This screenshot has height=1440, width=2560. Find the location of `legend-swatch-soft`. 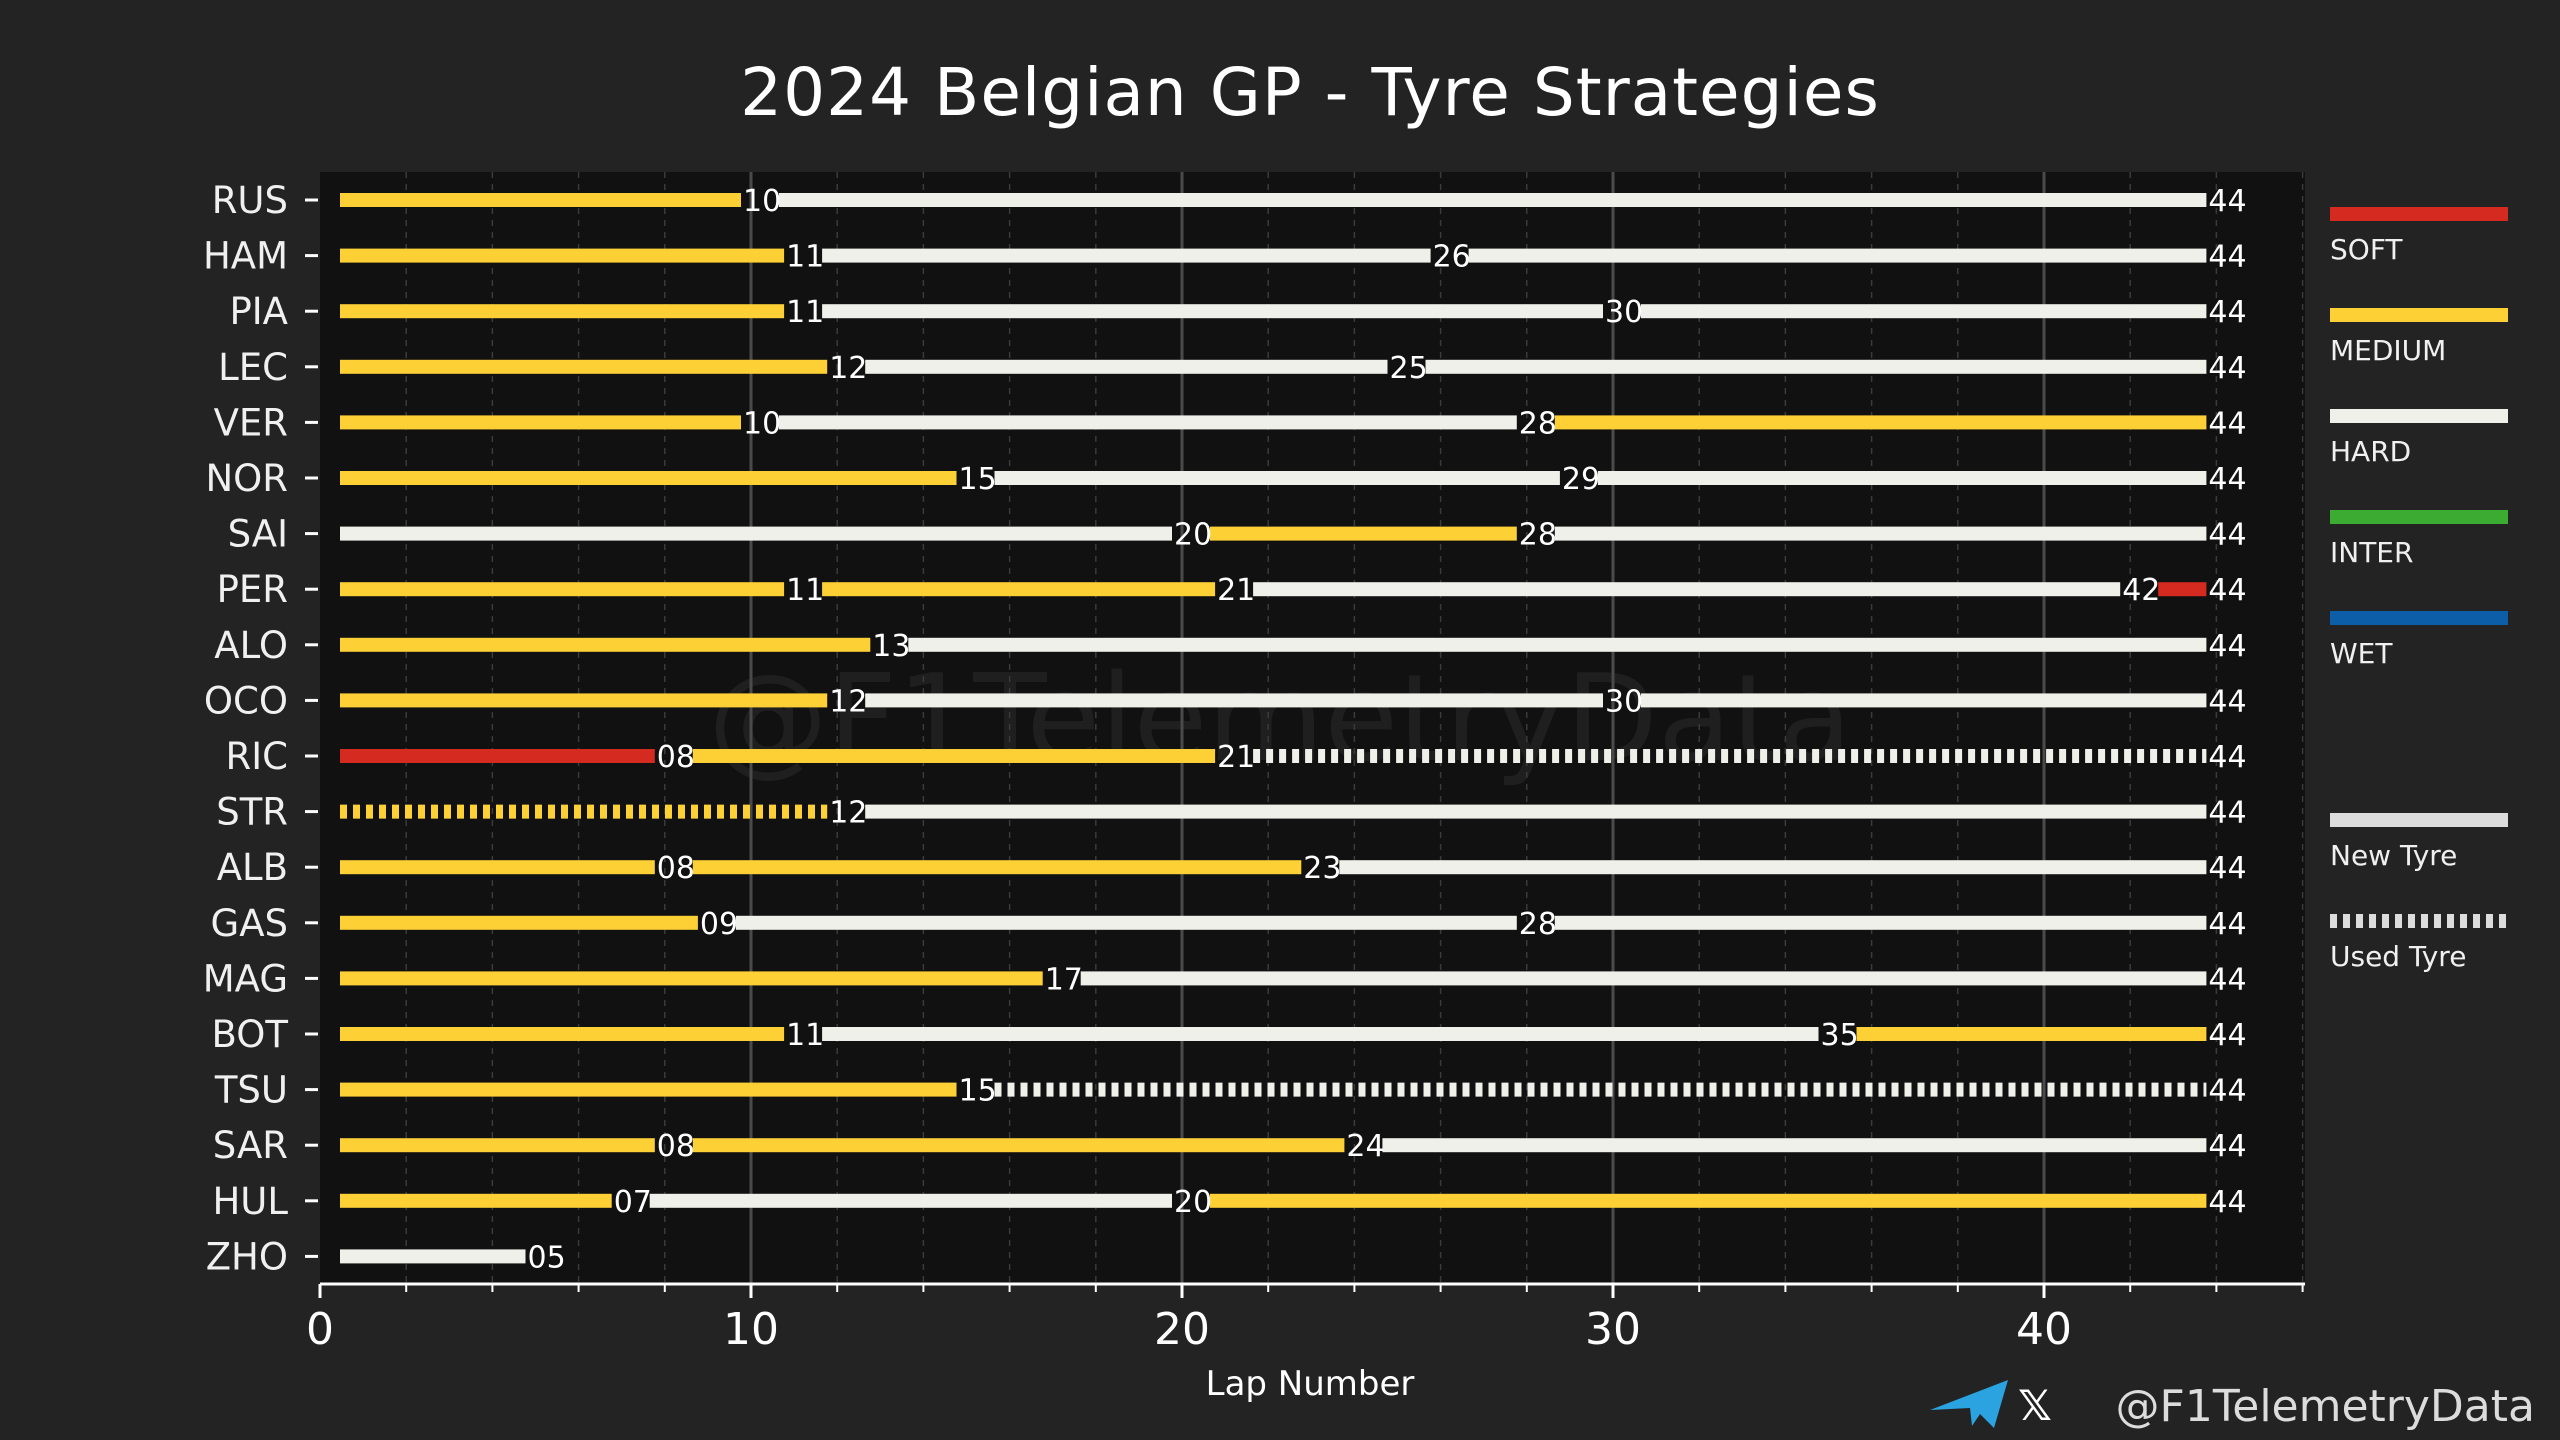

legend-swatch-soft is located at coordinates (2419, 214).